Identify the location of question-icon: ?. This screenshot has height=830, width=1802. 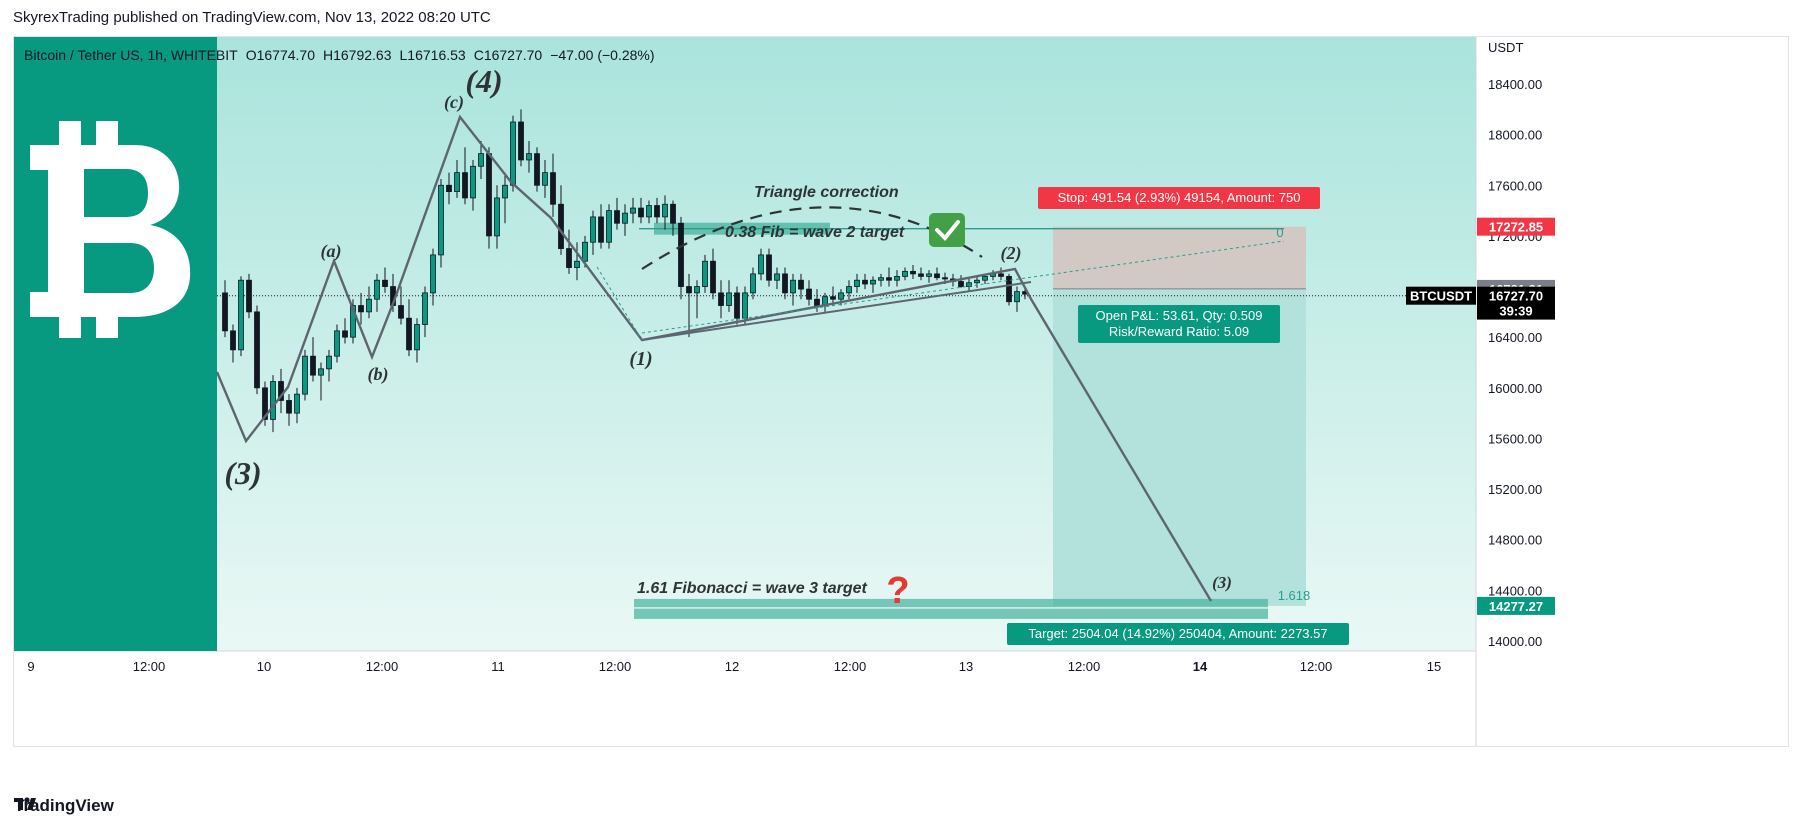
(897, 591).